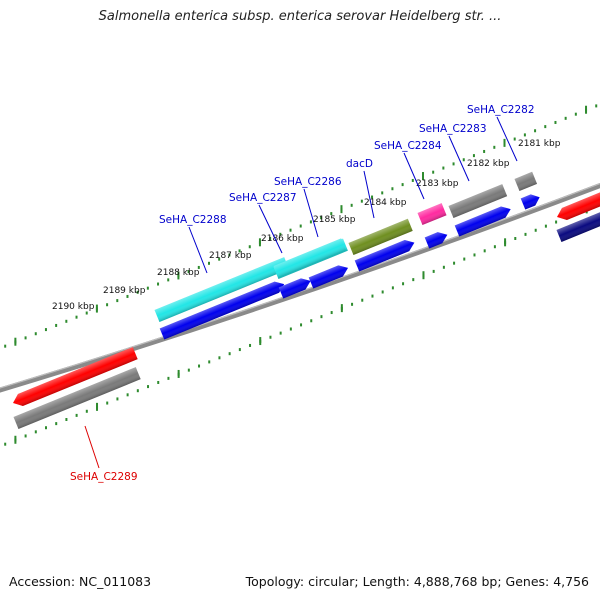 The image size is (600, 600). What do you see at coordinates (104, 477) in the screenshot?
I see `gene-label: SeHA_C2289` at bounding box center [104, 477].